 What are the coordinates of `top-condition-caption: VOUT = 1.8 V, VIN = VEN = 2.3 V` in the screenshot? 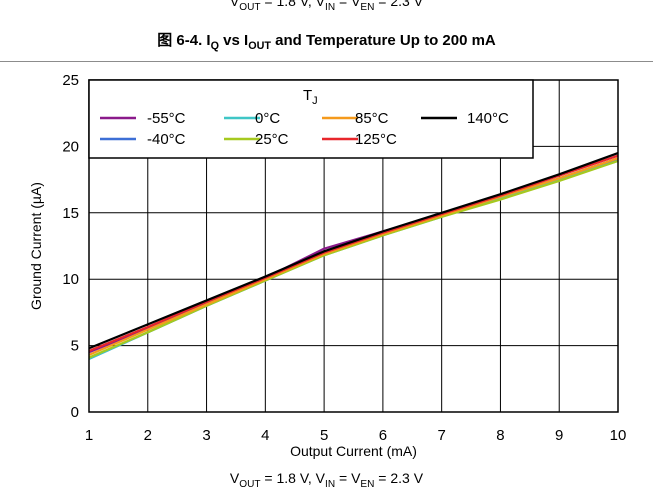 It's located at (326, 6).